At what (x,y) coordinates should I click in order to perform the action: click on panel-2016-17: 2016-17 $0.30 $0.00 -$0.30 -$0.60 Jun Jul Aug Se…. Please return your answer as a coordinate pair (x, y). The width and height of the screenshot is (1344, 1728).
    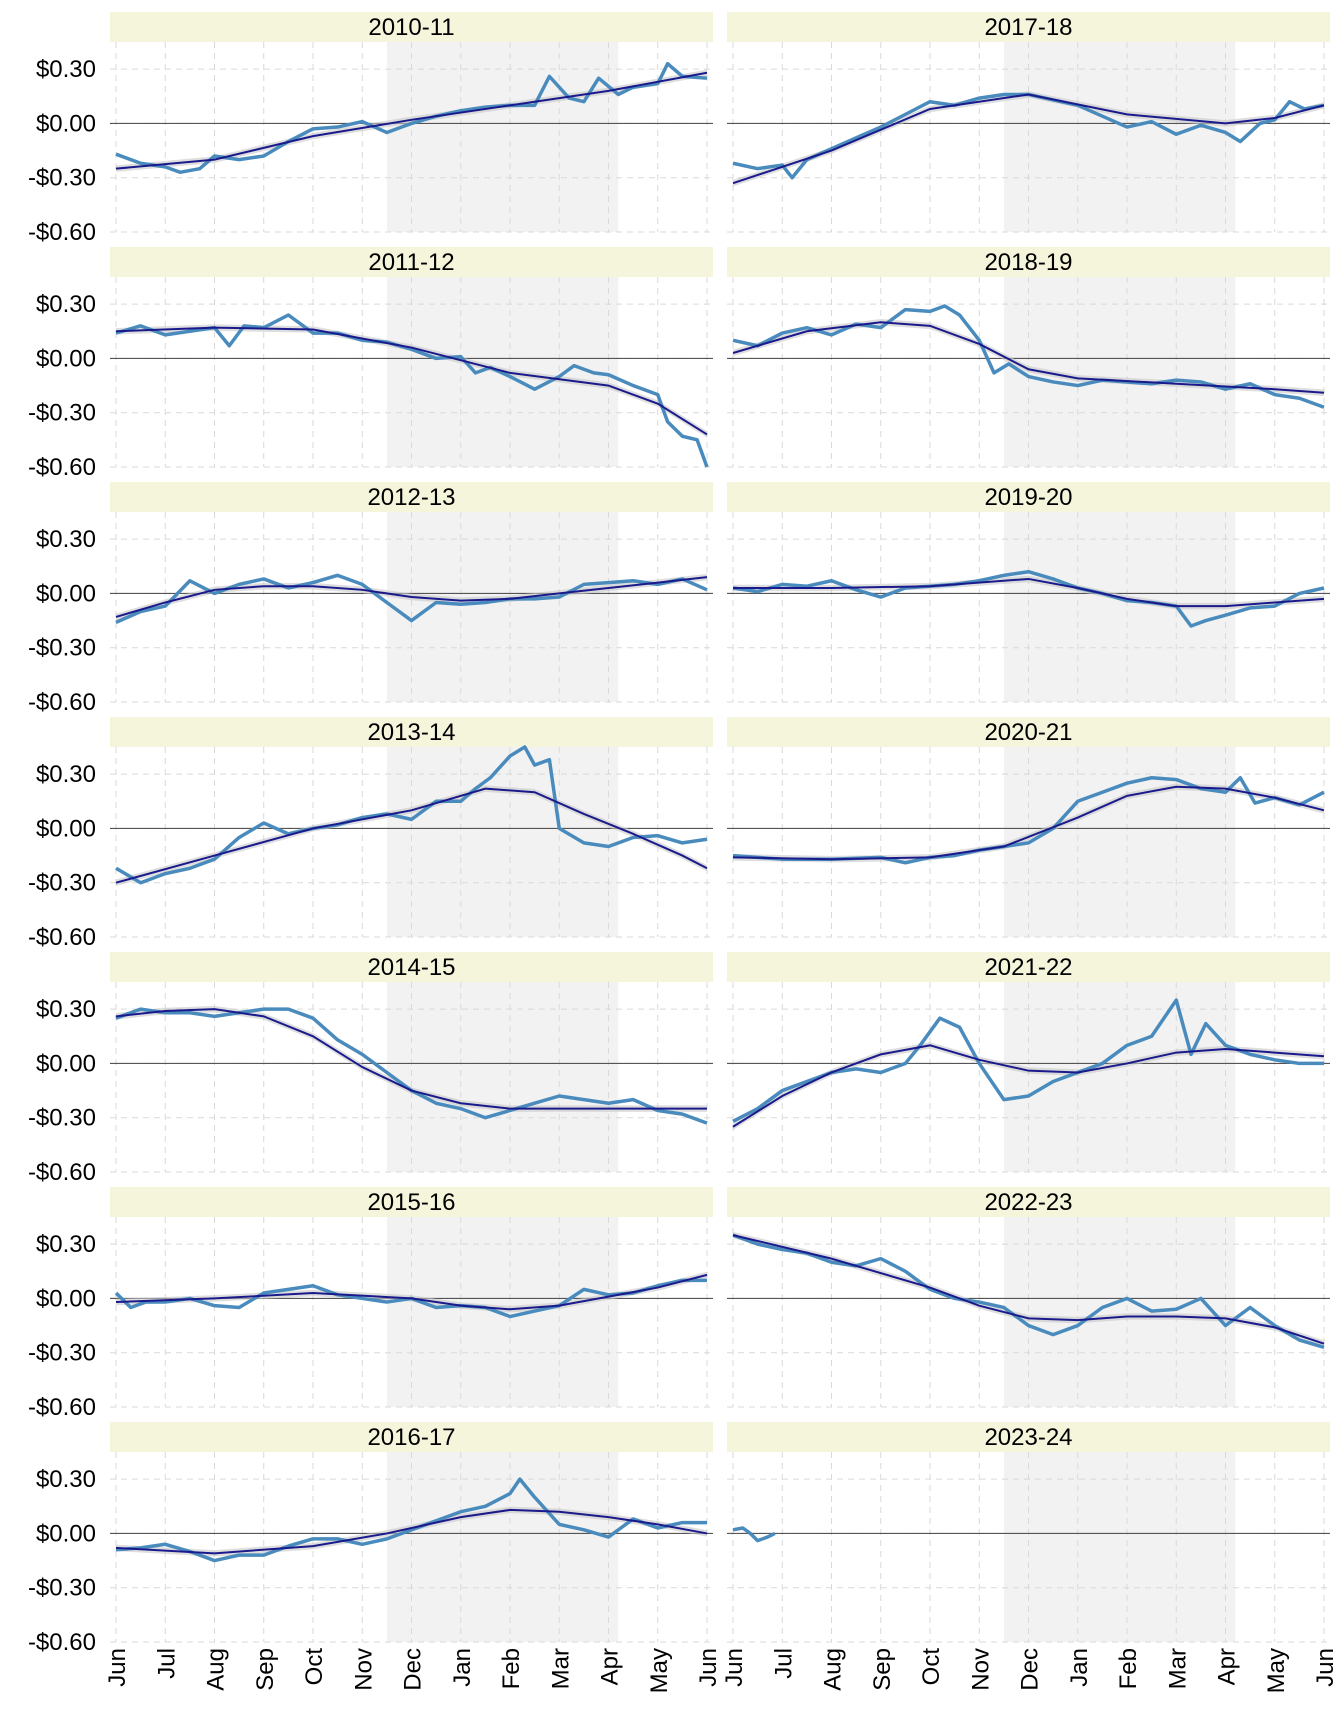
    Looking at the image, I should click on (375, 1557).